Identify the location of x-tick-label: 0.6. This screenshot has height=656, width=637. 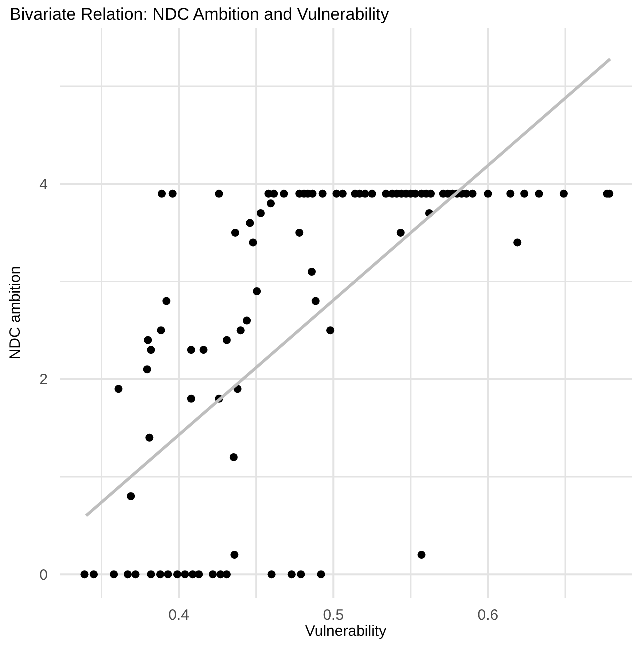
(488, 615).